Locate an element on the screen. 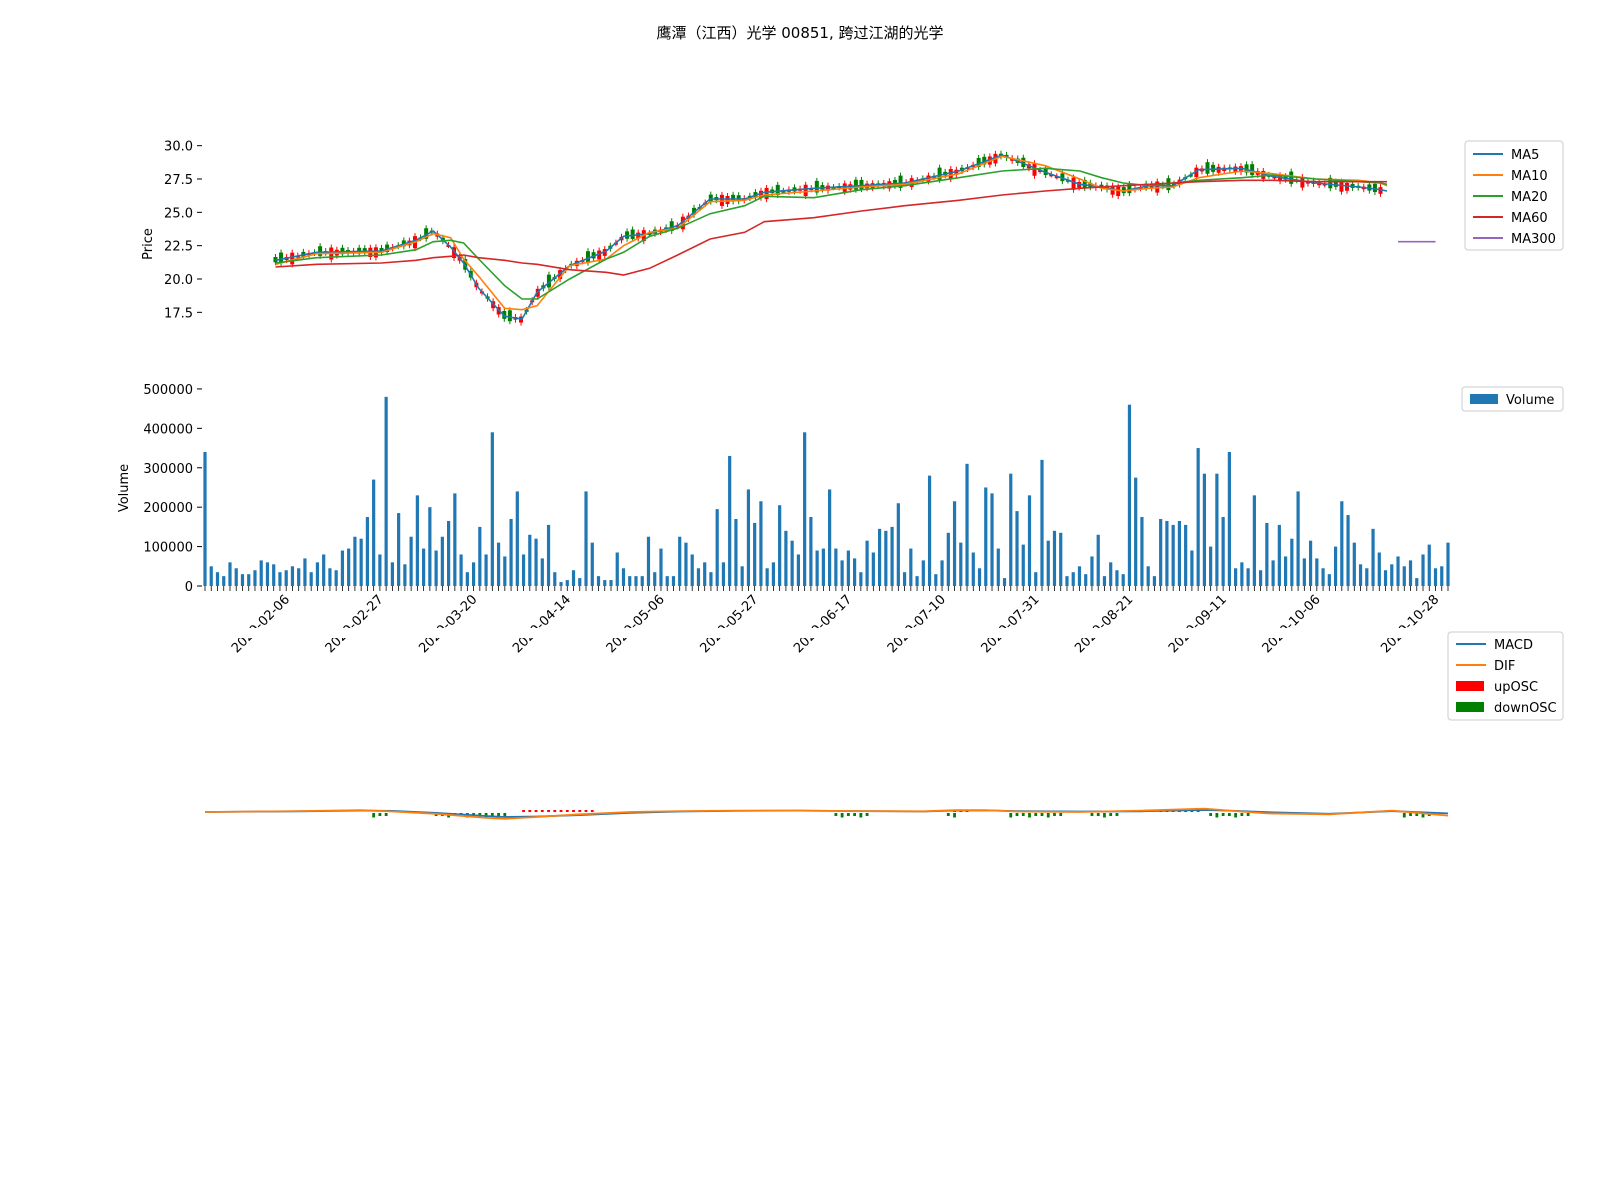 The height and width of the screenshot is (1200, 1600). tick-label-mask is located at coordinates (800, 633).